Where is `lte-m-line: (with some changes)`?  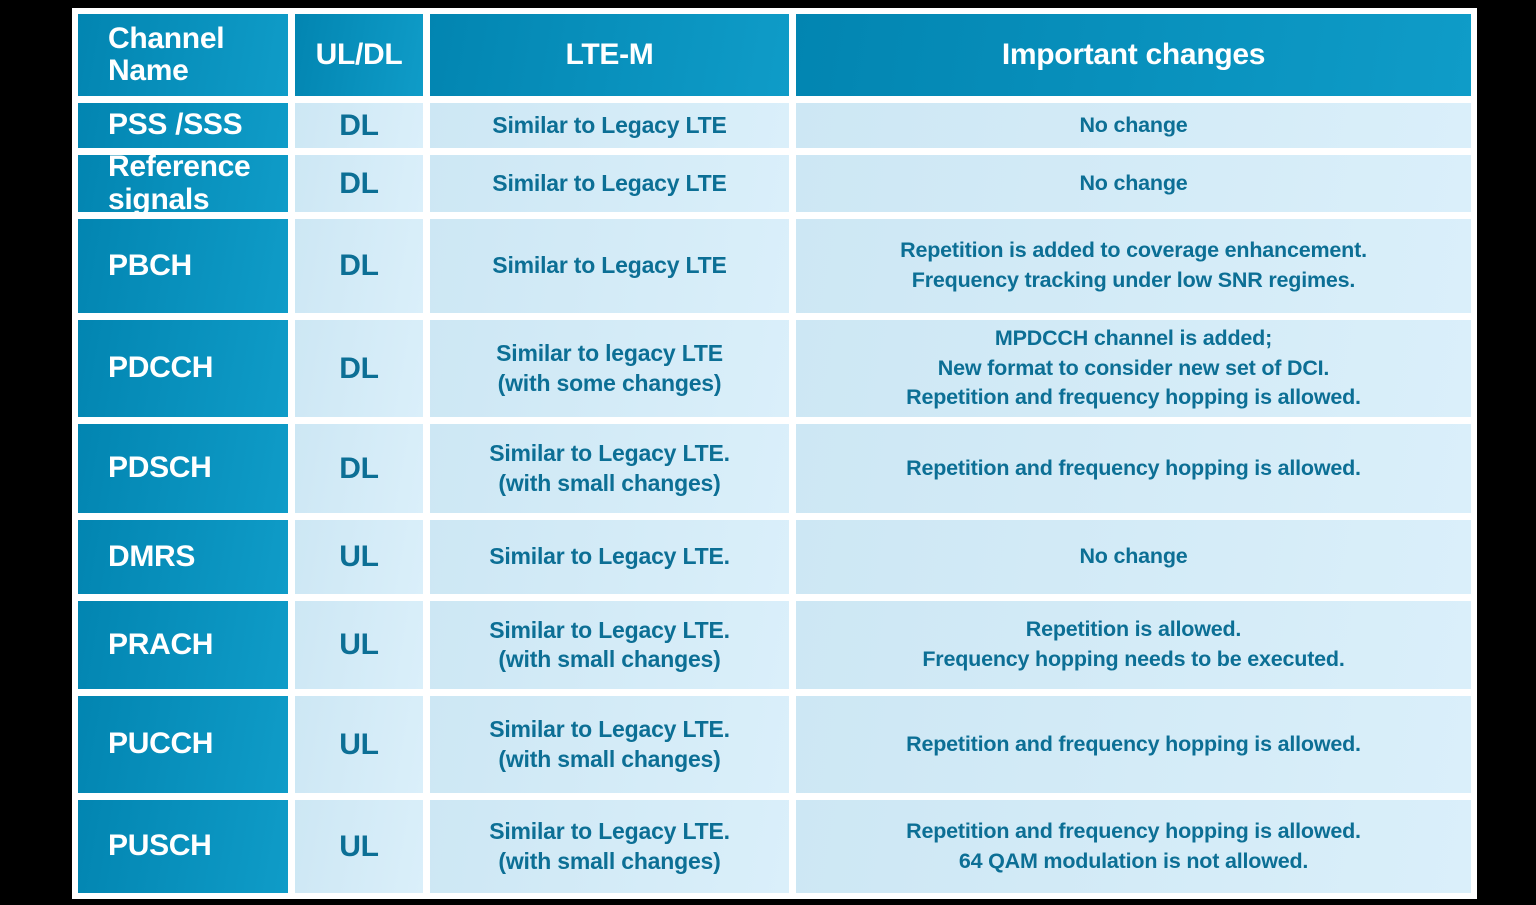 lte-m-line: (with some changes) is located at coordinates (609, 382).